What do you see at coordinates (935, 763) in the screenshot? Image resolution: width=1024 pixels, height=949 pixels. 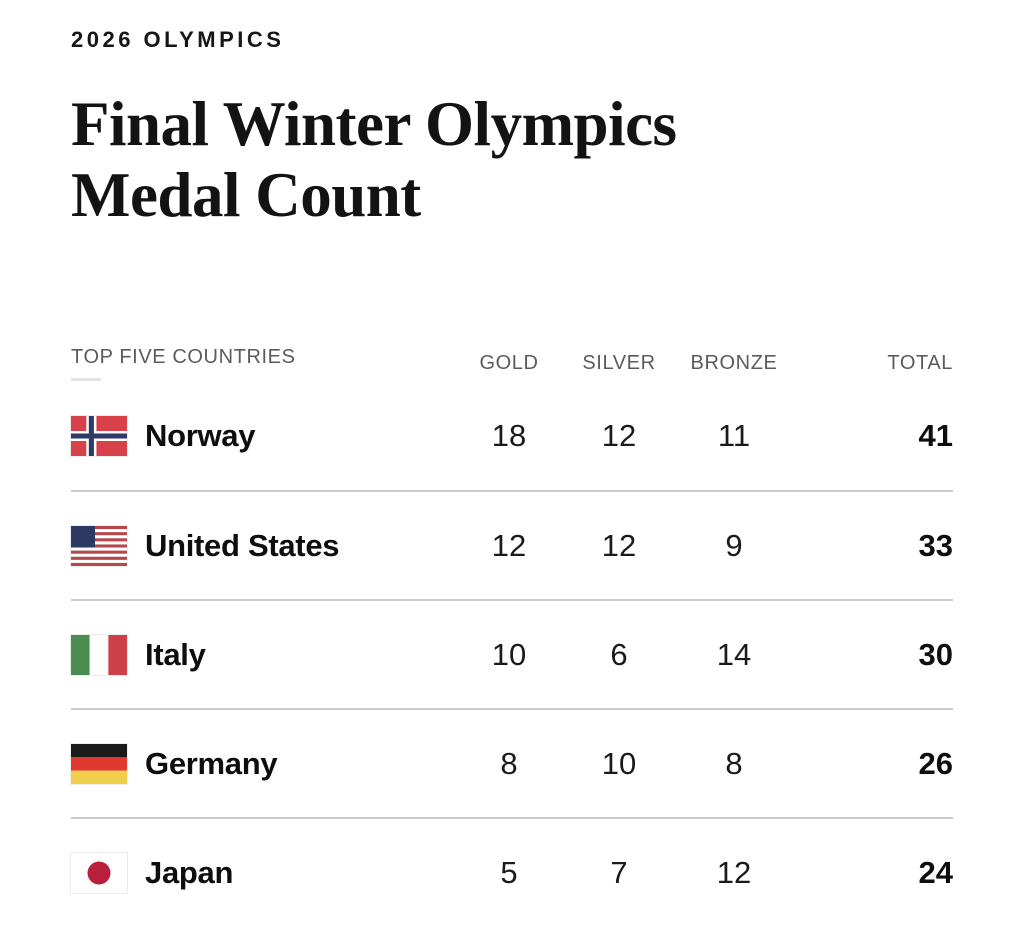 I see `total-count: 26` at bounding box center [935, 763].